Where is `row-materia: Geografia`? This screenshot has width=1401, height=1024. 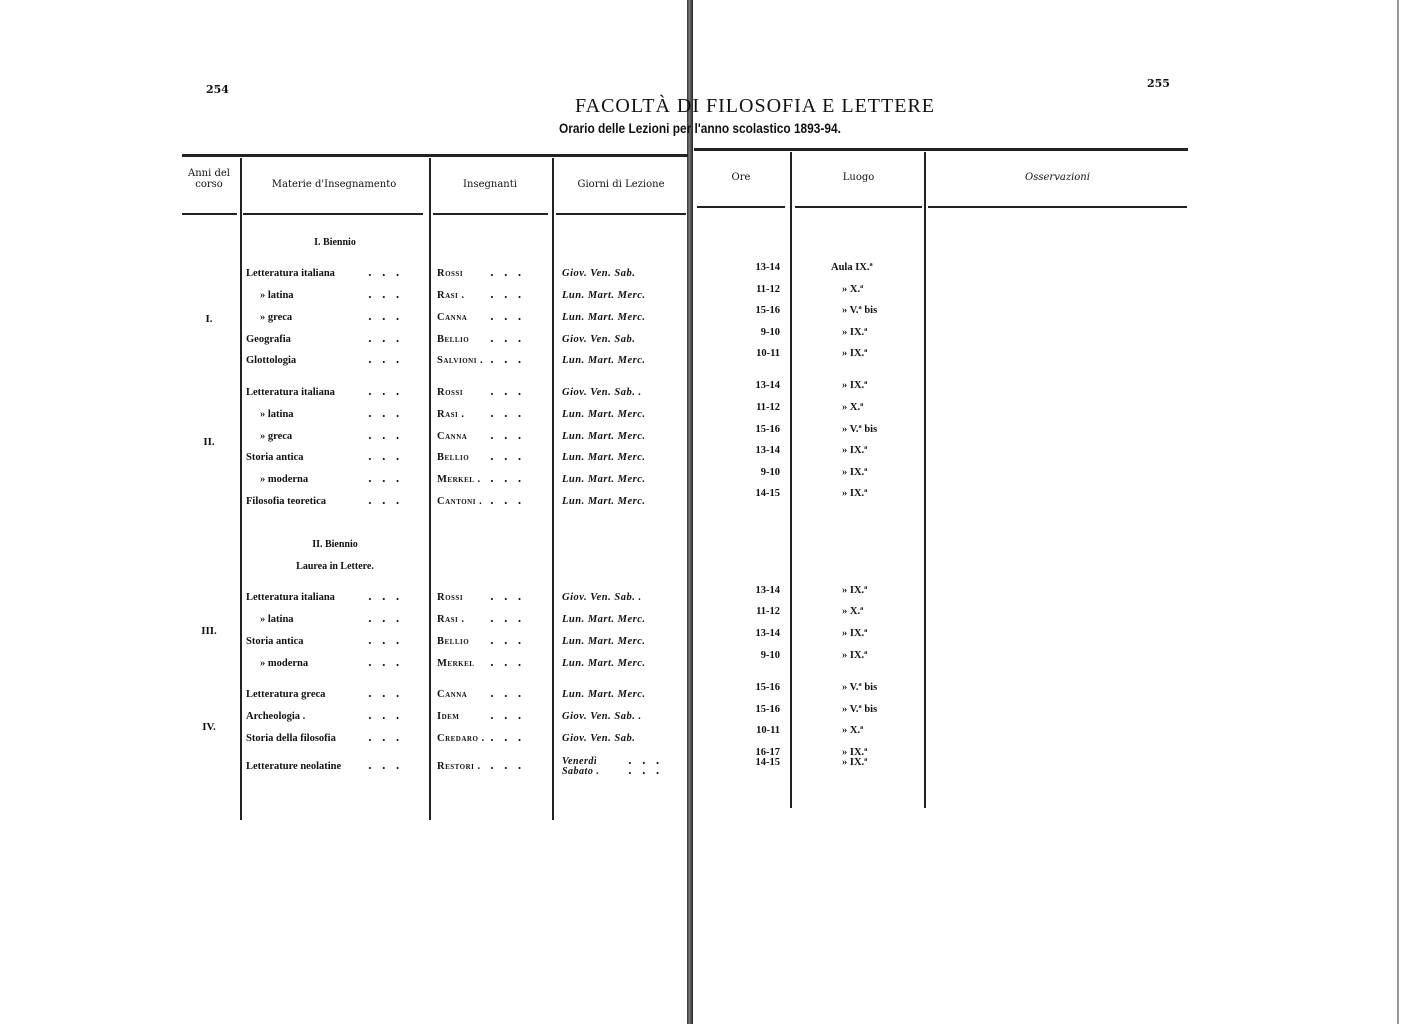
row-materia: Geografia is located at coordinates (268, 339).